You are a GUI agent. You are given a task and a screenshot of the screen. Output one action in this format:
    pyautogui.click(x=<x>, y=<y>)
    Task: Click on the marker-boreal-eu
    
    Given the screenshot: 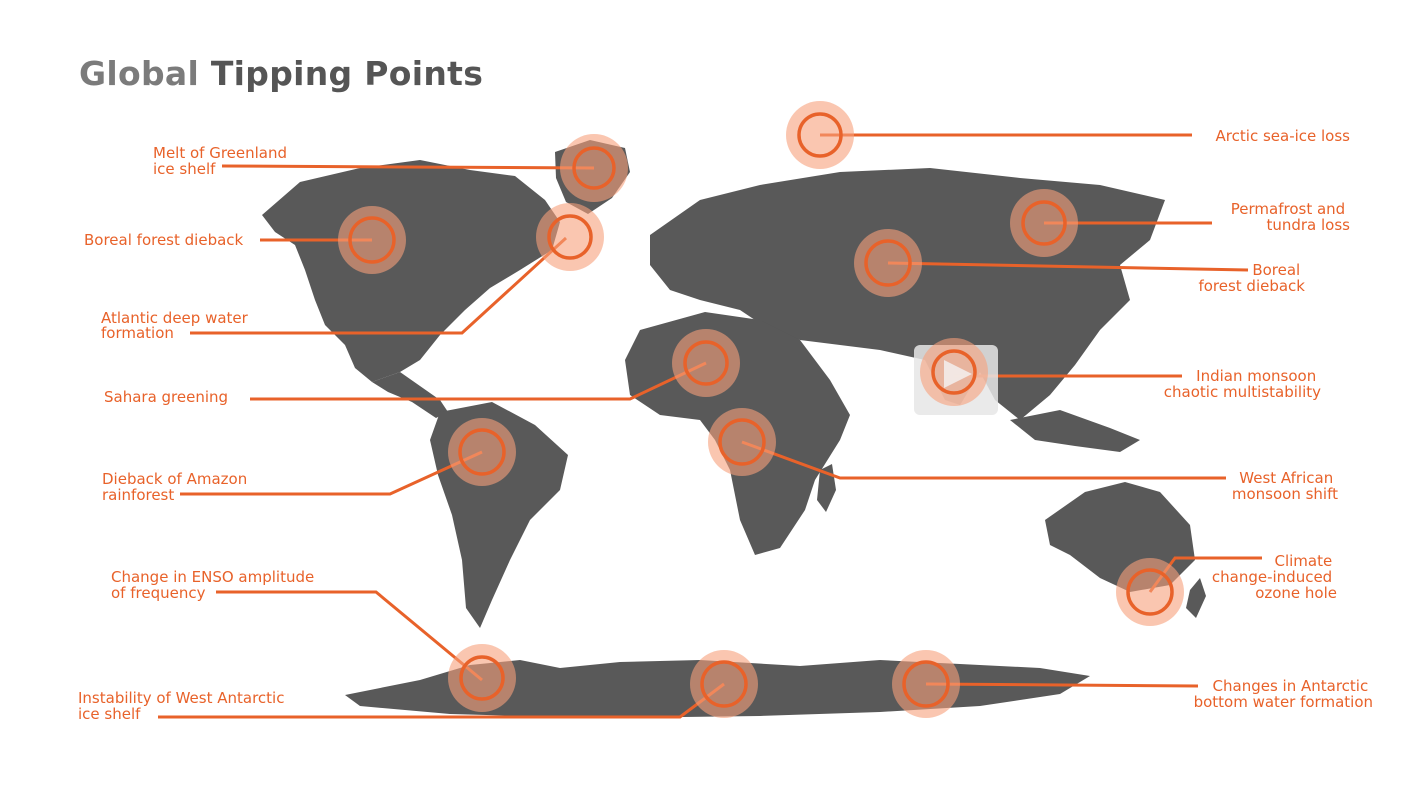 What is the action you would take?
    pyautogui.click(x=888, y=263)
    